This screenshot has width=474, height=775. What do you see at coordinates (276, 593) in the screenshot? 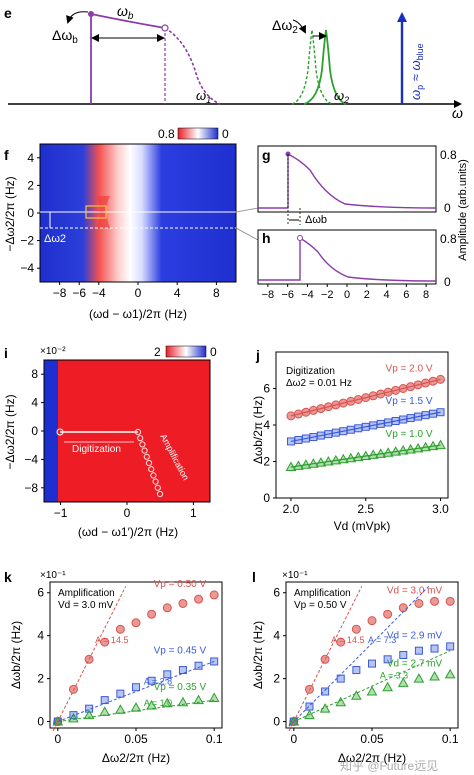
I see `l-ytick-label: 6` at bounding box center [276, 593].